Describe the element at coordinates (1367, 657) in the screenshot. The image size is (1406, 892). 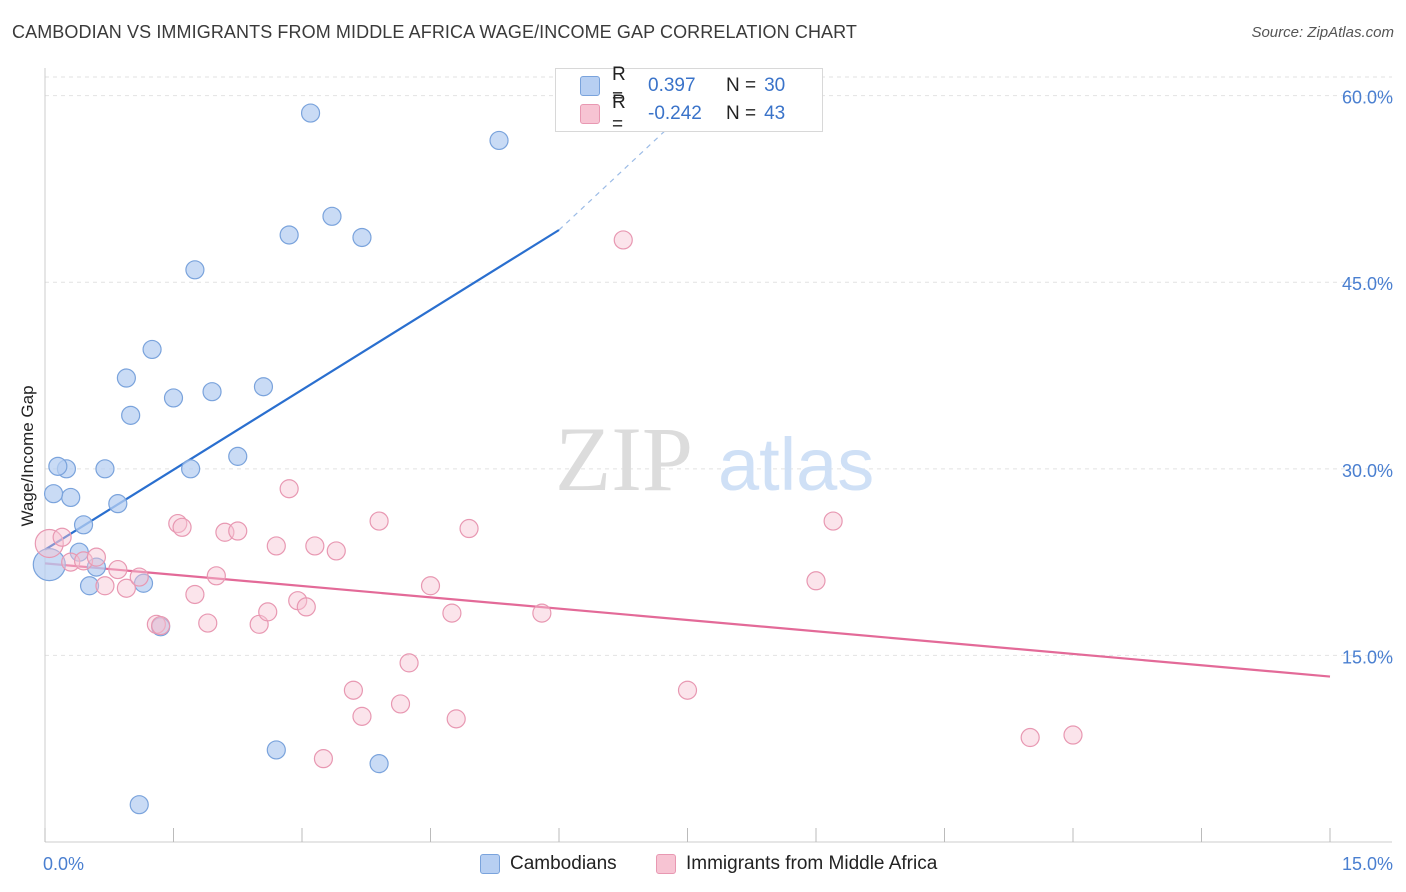
I see `y-tick-label: 15.0%` at that location.